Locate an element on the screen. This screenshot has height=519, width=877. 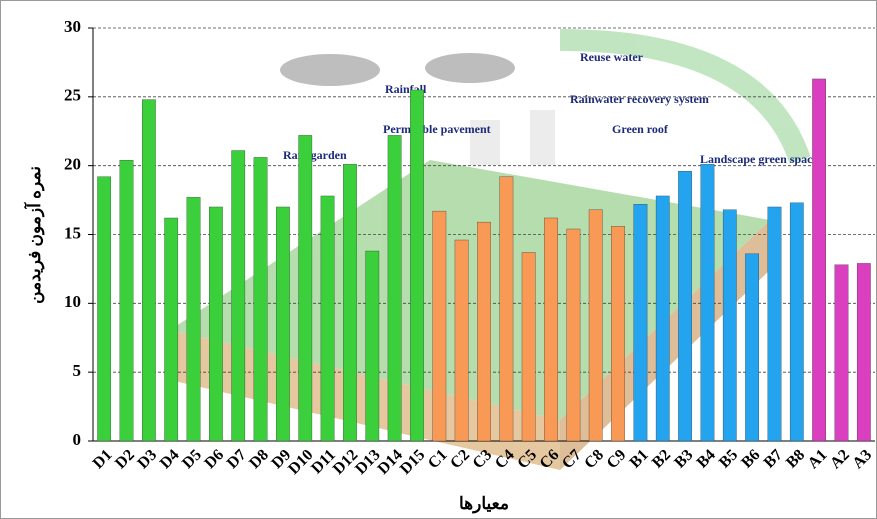
illustration-label: Permeable pavement is located at coordinates (437, 129).